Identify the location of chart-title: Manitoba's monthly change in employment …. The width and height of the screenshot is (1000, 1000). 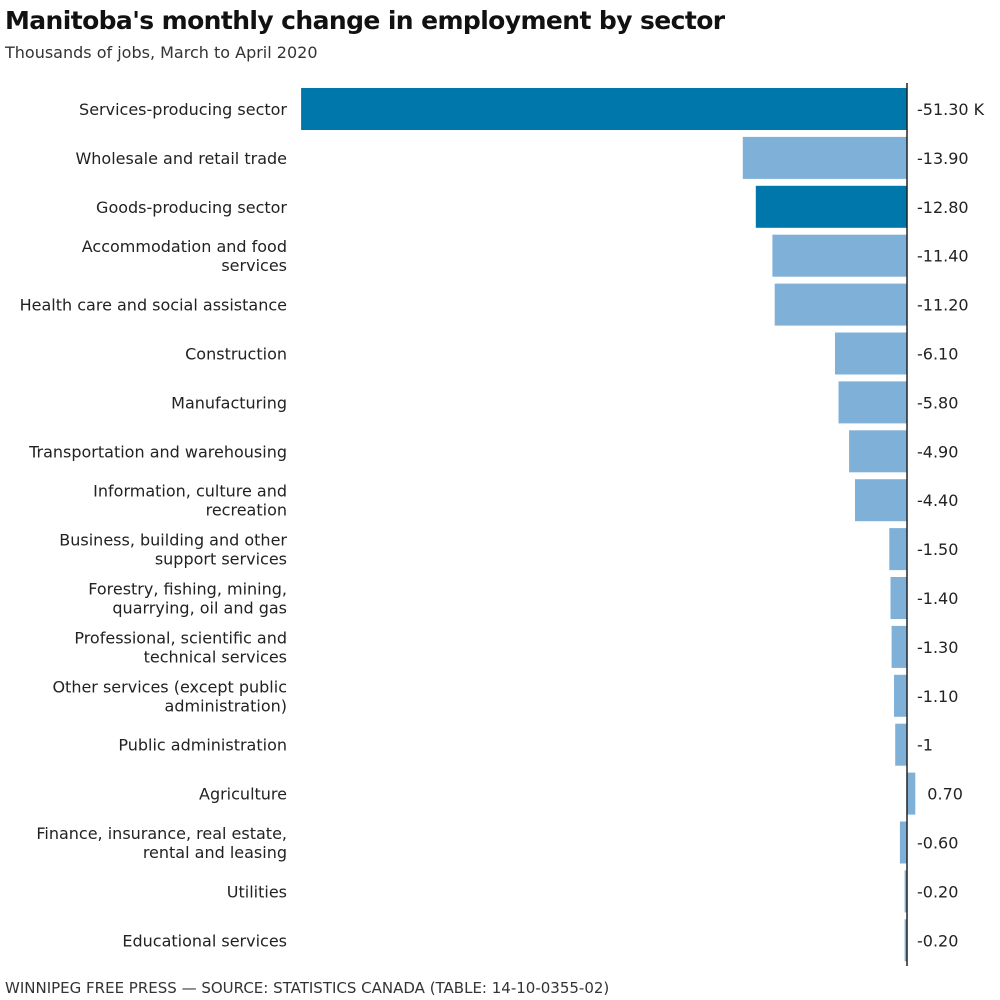
(365, 20).